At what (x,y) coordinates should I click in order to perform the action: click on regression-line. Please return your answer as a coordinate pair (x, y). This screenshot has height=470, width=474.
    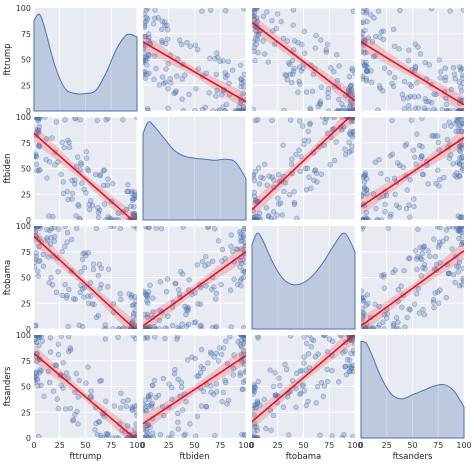
    Looking at the image, I should click on (194, 72).